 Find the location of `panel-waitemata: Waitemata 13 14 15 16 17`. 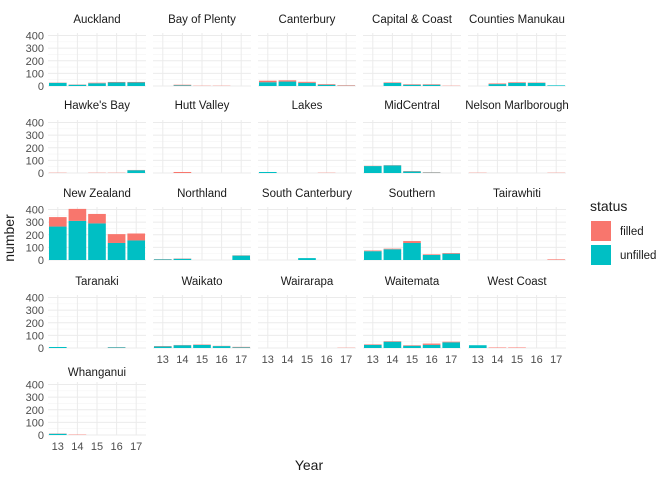

panel-waitemata: Waitemata 13 14 15 16 17 is located at coordinates (412, 321).